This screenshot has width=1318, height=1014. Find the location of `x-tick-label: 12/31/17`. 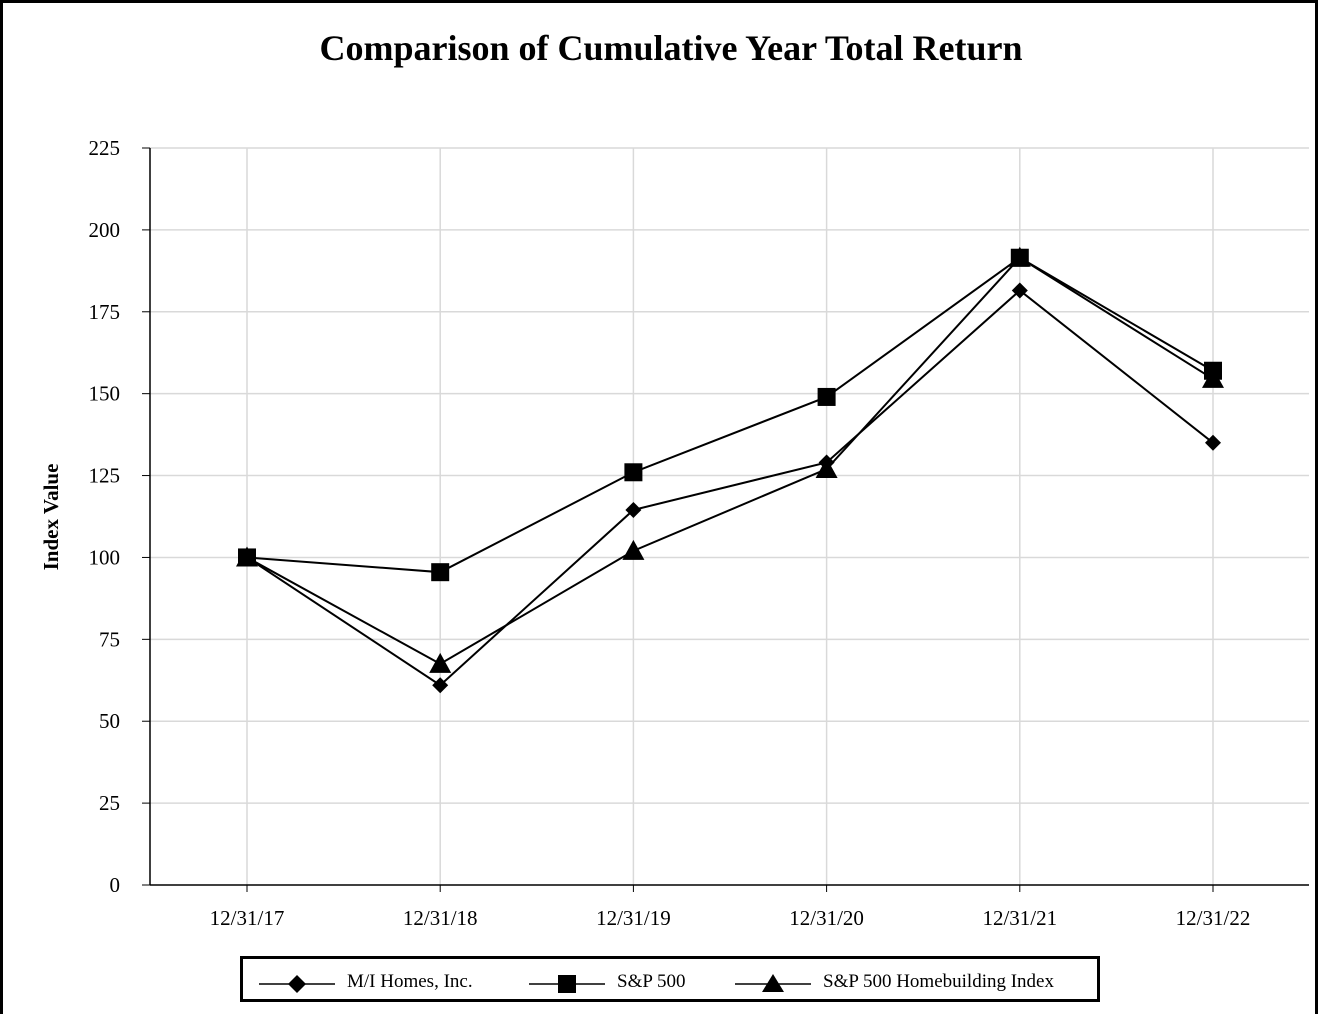

x-tick-label: 12/31/17 is located at coordinates (247, 918).